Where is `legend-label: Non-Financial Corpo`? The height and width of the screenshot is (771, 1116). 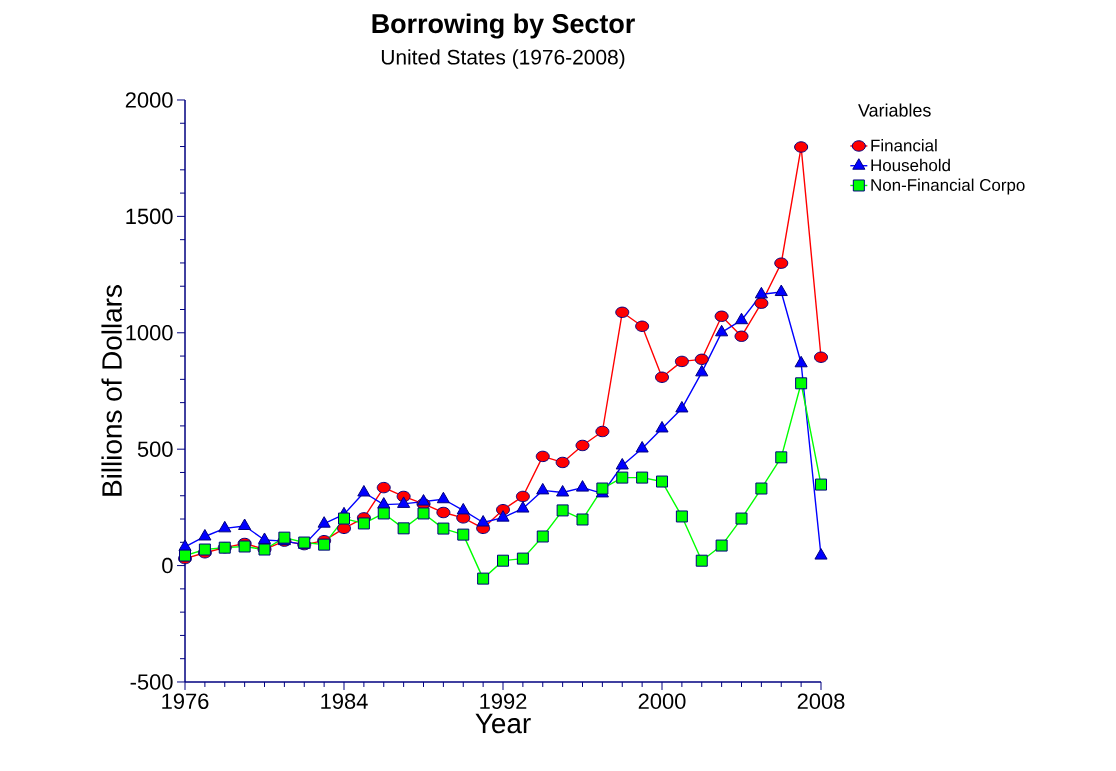 legend-label: Non-Financial Corpo is located at coordinates (948, 186).